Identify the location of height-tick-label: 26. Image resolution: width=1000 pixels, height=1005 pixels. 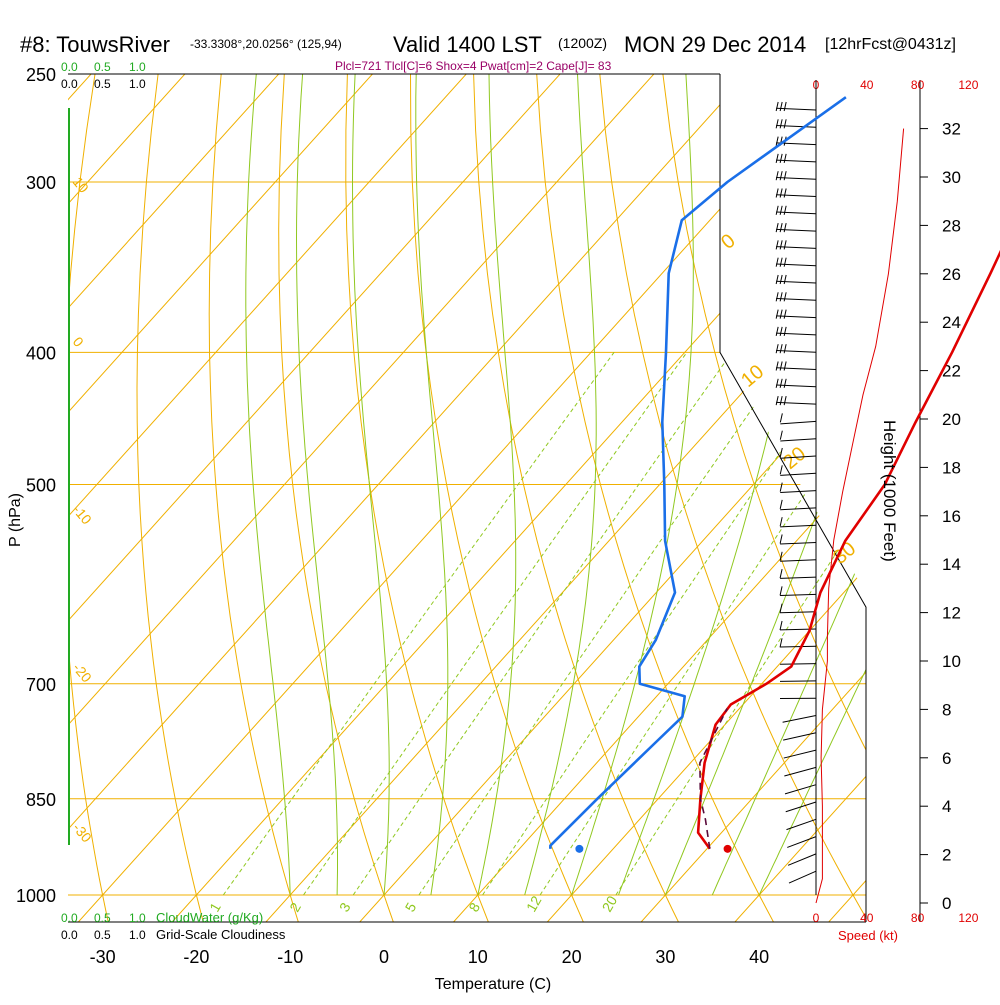
(951, 274).